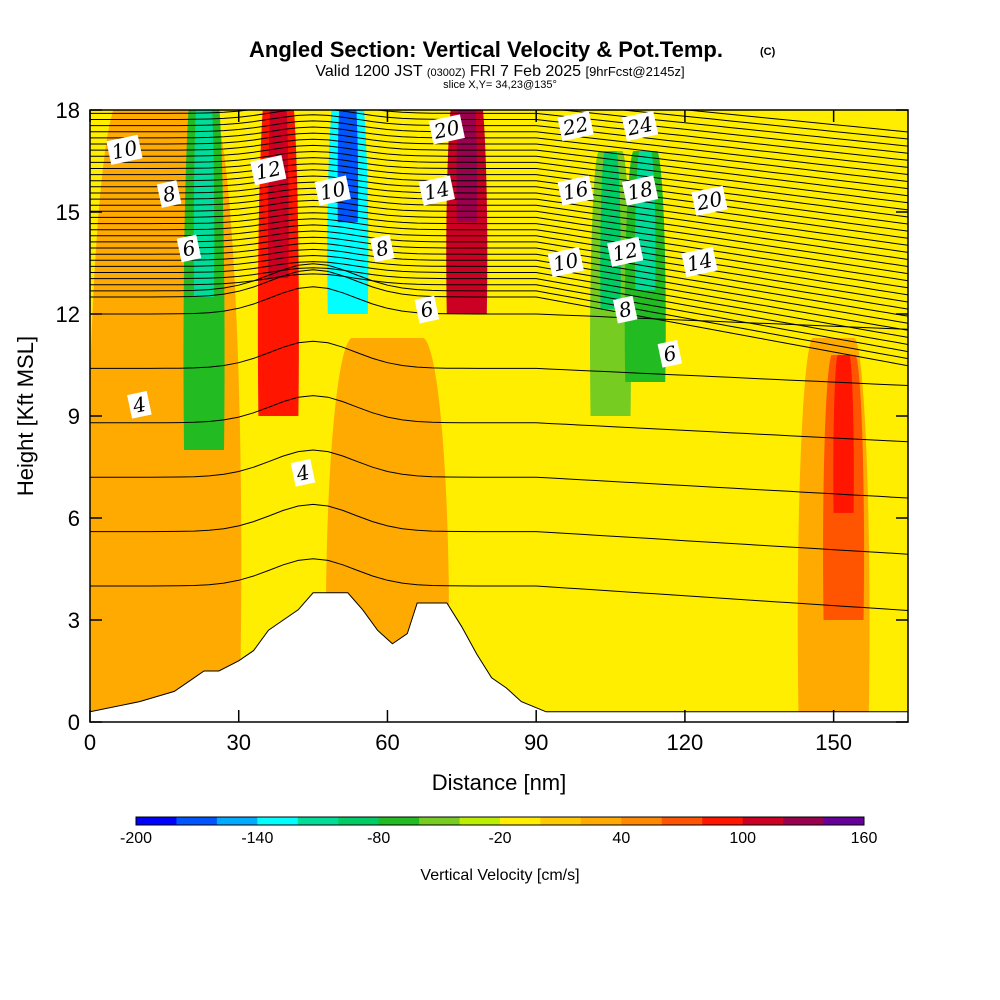  Describe the element at coordinates (742, 838) in the screenshot. I see `colorbar-tick-label: 100` at that location.